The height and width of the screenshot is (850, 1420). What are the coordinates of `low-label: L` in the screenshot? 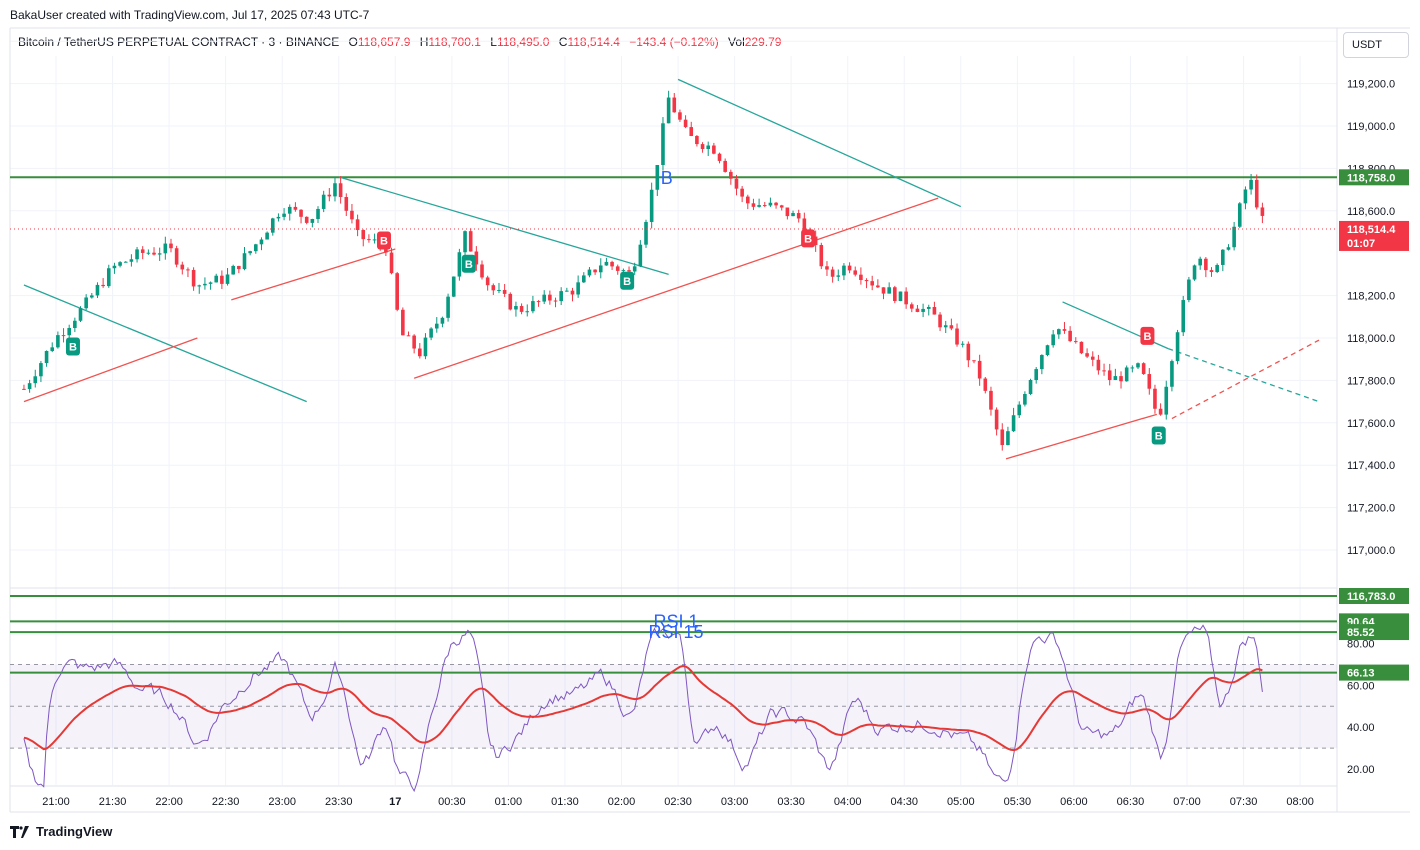 It's located at (493, 42).